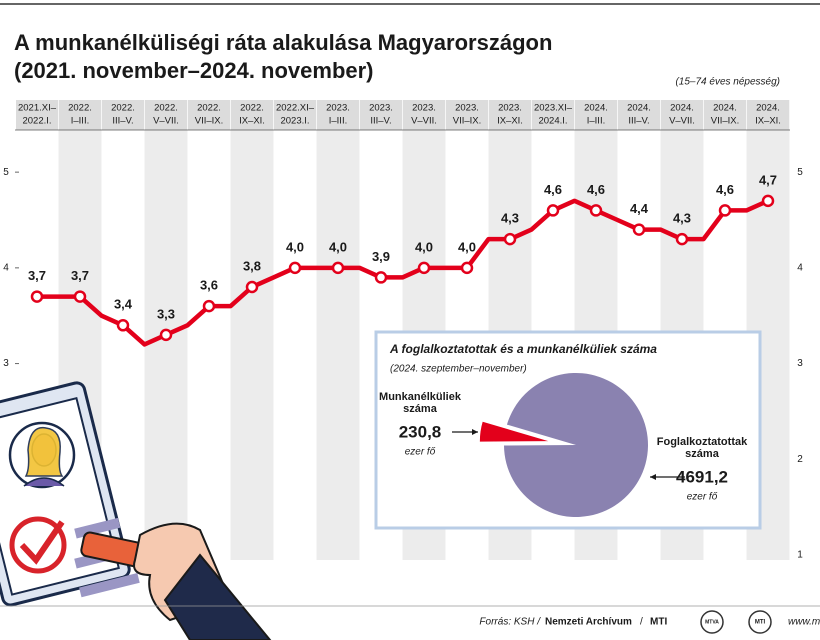 This screenshot has width=820, height=640. What do you see at coordinates (194, 70) in the screenshot?
I see `title-line: (2021. november–2024. november)` at bounding box center [194, 70].